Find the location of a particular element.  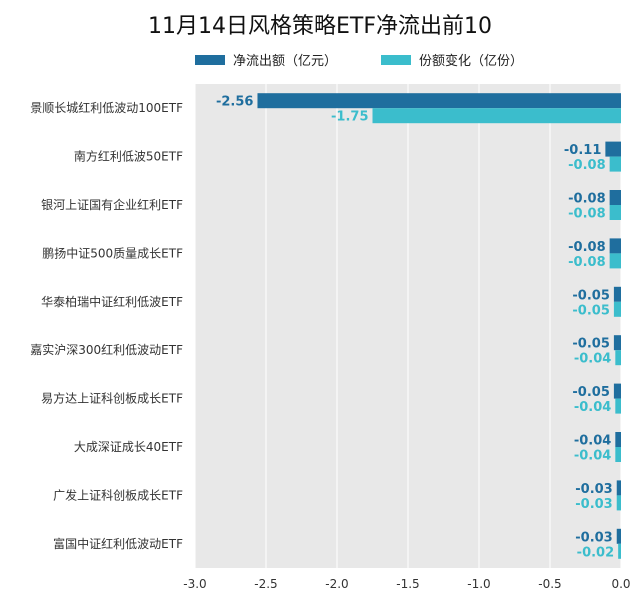

legend-item-share-change: 份额变化（亿份） is located at coordinates (452, 59).